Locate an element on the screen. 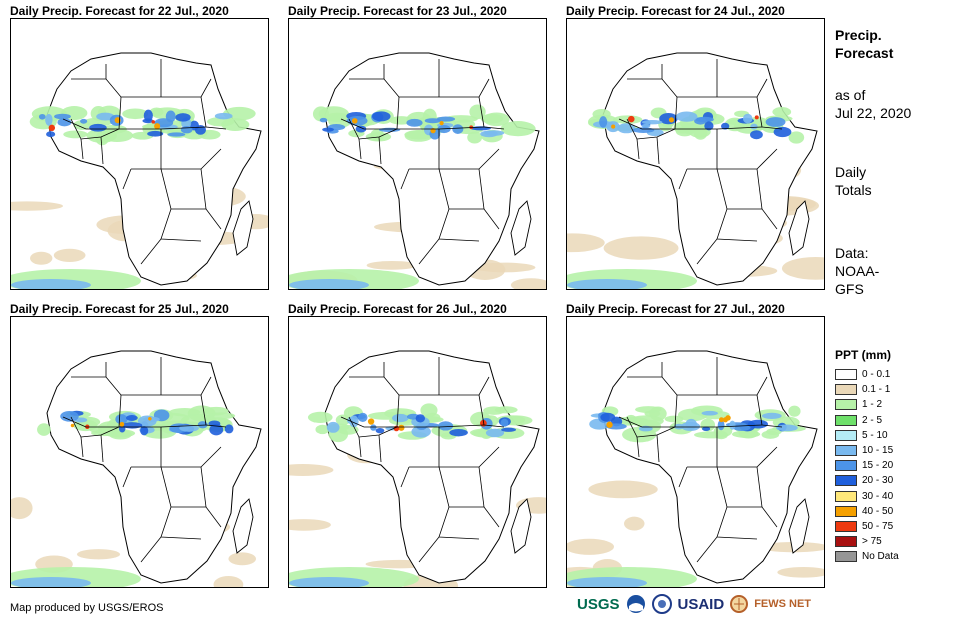  legend-item: 20 - 30 is located at coordinates (867, 480).